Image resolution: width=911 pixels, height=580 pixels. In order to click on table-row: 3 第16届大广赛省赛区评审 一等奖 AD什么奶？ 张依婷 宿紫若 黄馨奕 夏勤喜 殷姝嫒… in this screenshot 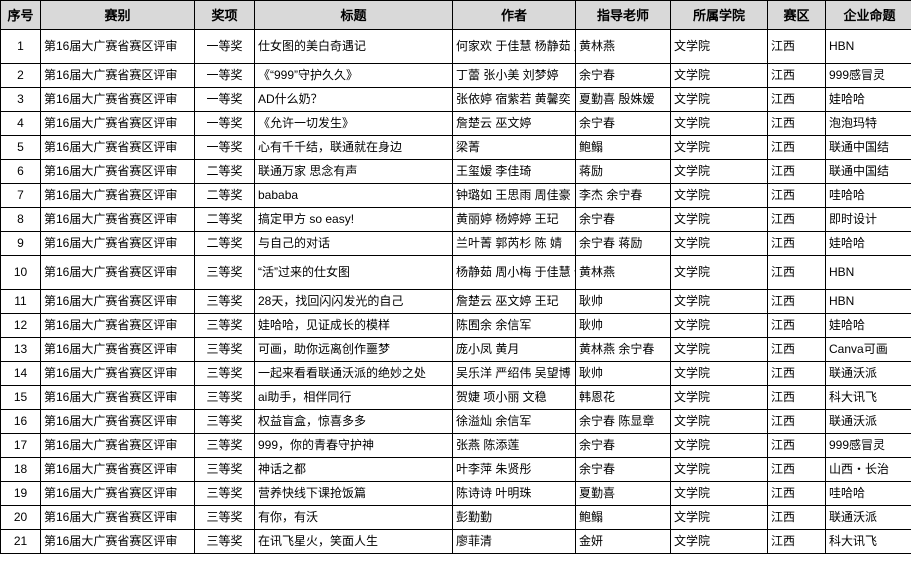, I will do `click(455, 99)`.